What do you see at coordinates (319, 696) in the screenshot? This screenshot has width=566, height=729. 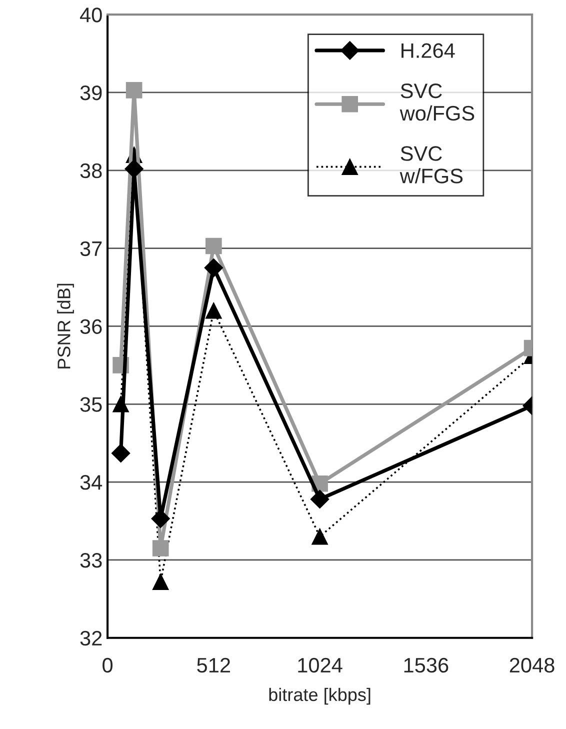 I see `x-axis-title: bitrate [kbps]` at bounding box center [319, 696].